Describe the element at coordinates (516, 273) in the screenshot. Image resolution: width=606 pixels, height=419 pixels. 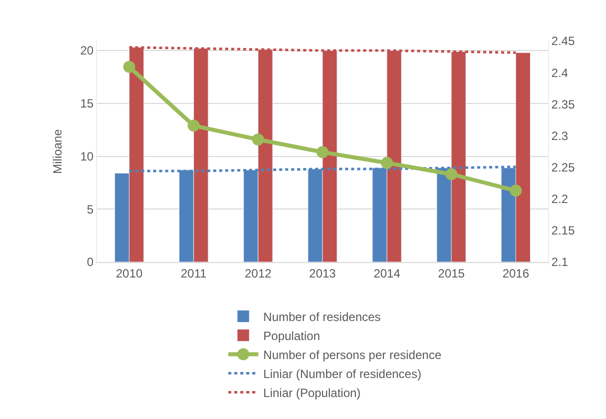
I see `x-tick-label: 2016` at that location.